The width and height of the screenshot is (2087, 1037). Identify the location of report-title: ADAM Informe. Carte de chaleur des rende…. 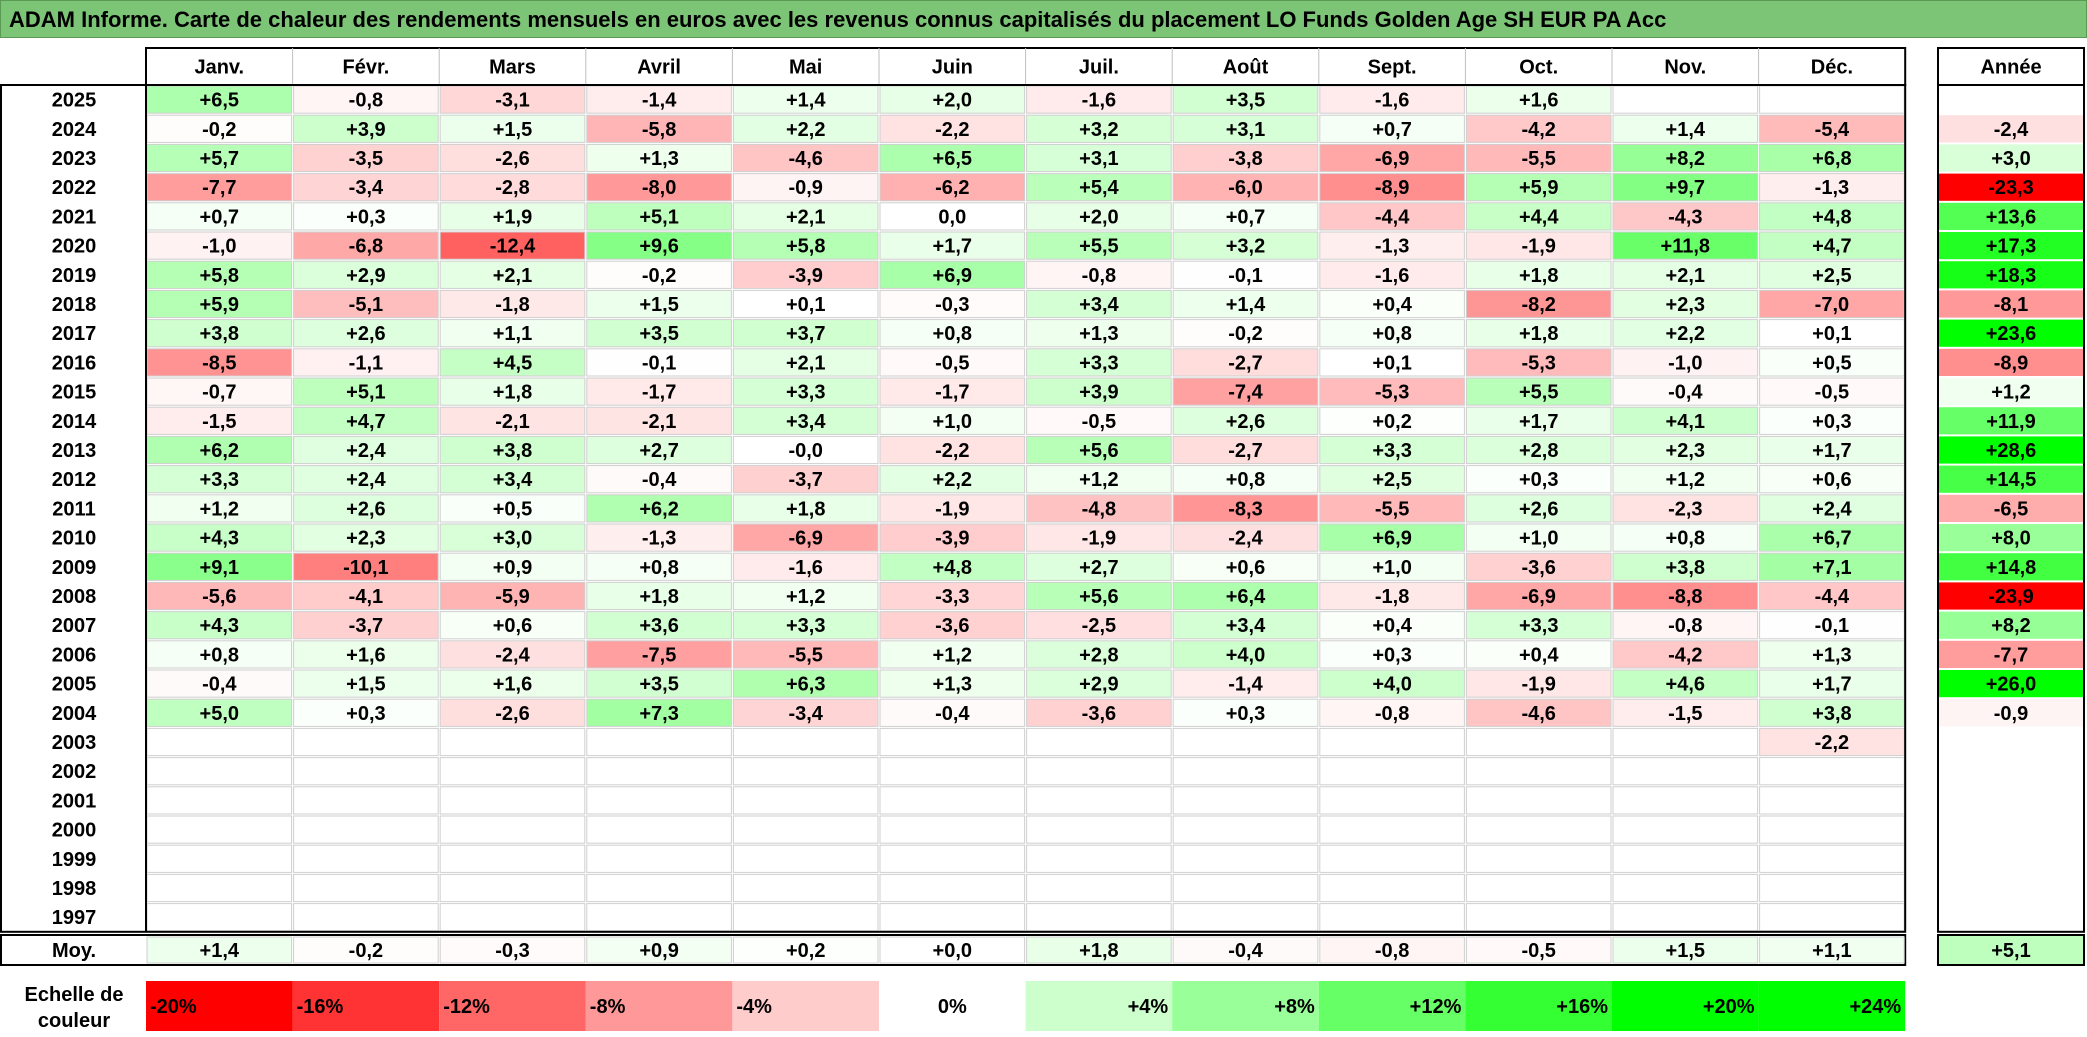
(1043, 19).